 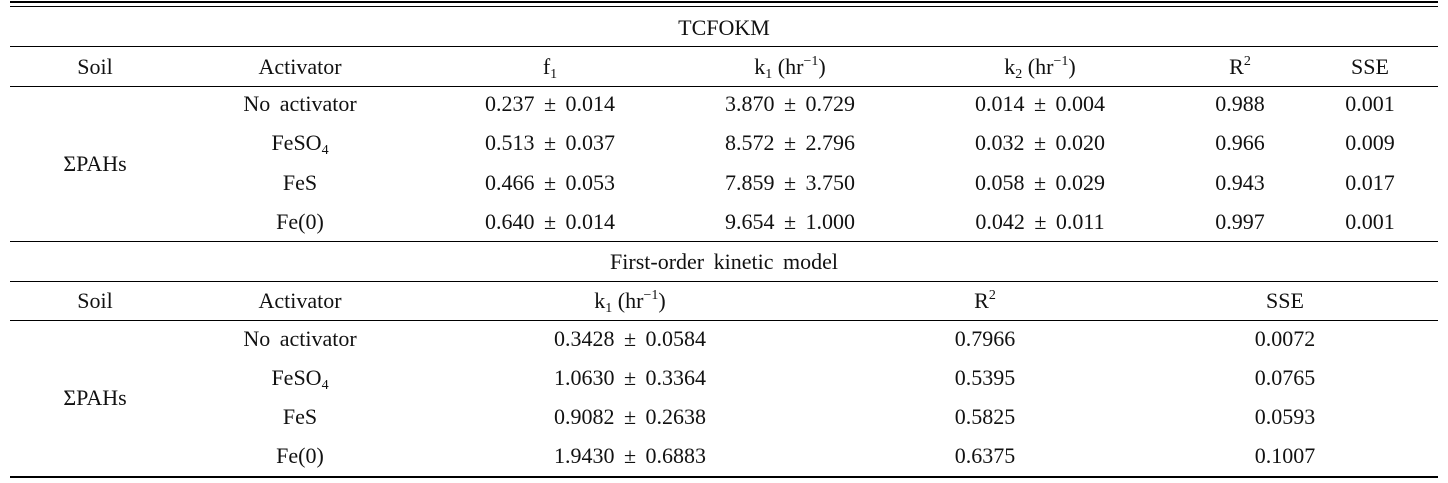 I want to click on section1-caption-rule, so click(x=724, y=46).